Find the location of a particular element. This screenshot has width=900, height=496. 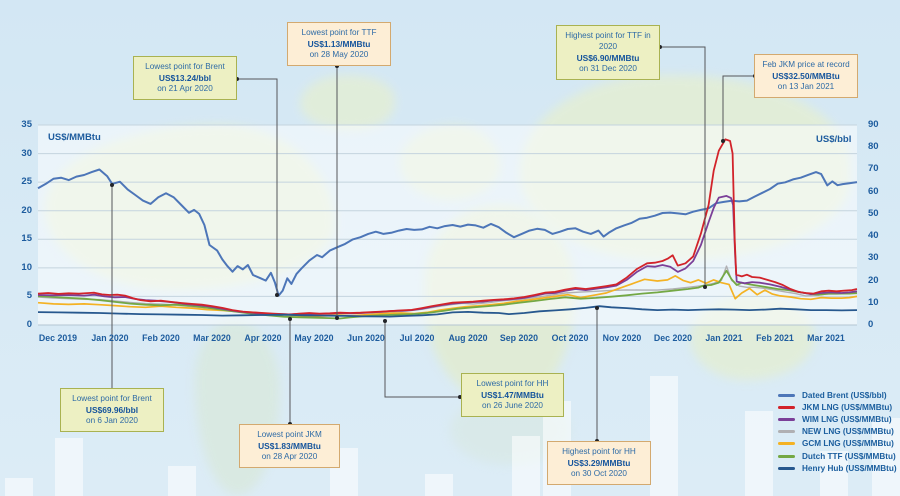

y-axis-tick-left: 35 is located at coordinates (26, 124).